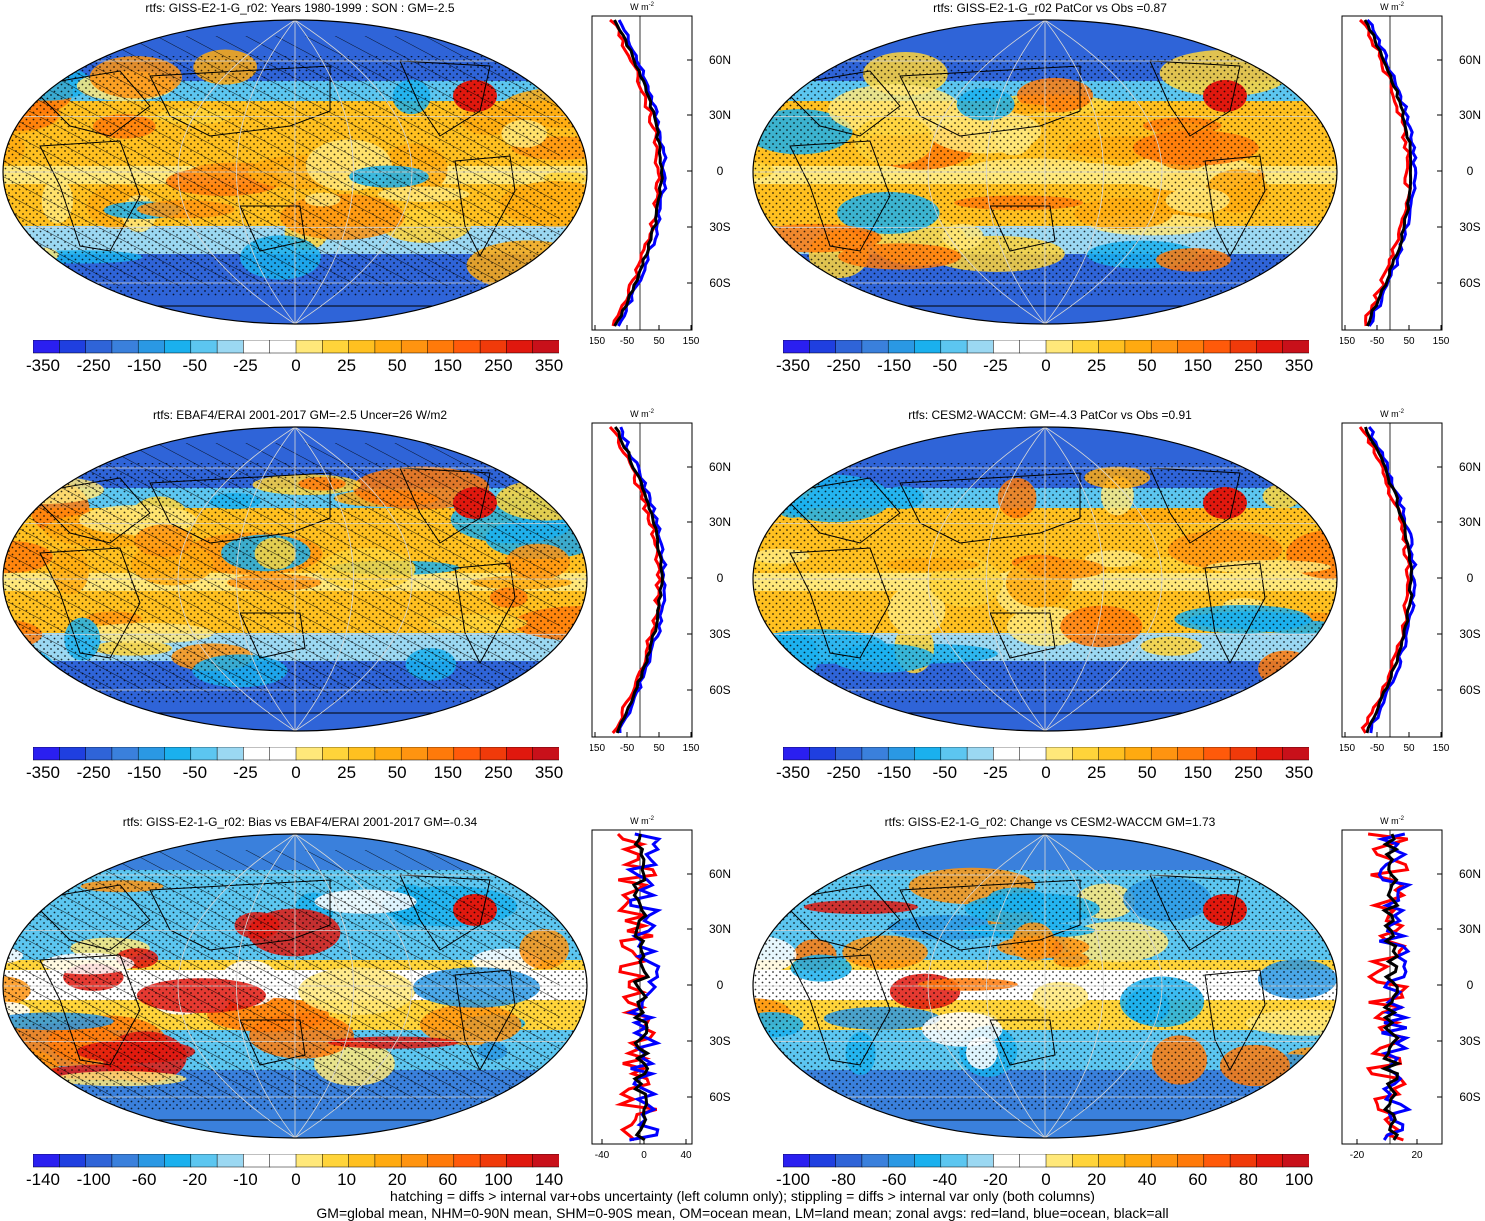  What do you see at coordinates (1385, 580) in the screenshot?
I see `land-zonal-line` at bounding box center [1385, 580].